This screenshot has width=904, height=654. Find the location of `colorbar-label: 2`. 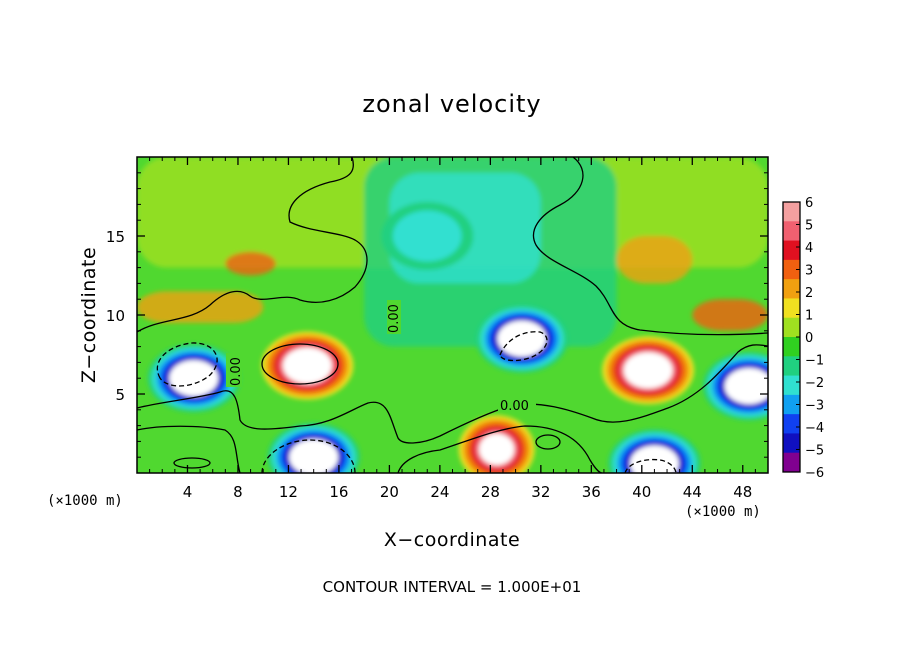

colorbar-label: 2 is located at coordinates (809, 293).